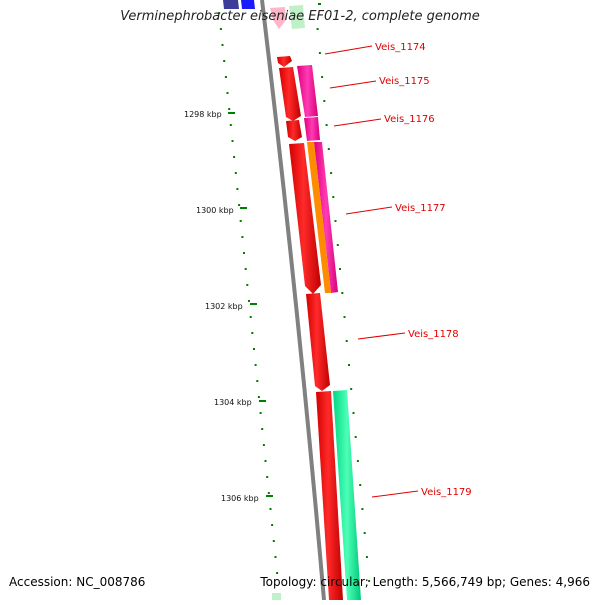 The width and height of the screenshot is (600, 605). Describe the element at coordinates (248, 293) in the screenshot. I see `tick-track` at that location.